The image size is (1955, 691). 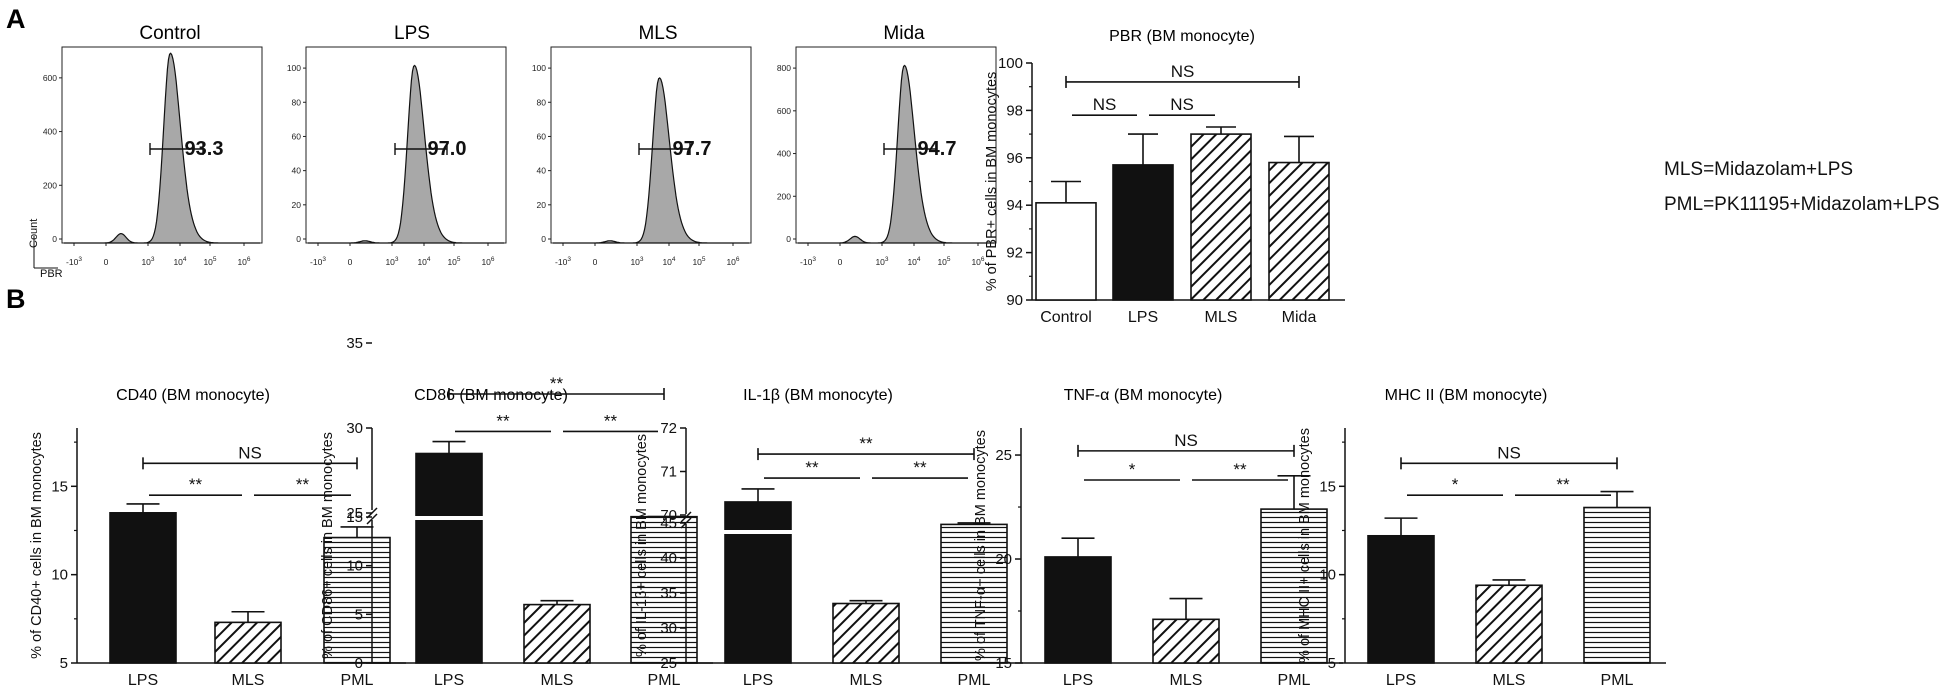 What do you see at coordinates (668, 515) in the screenshot?
I see `y-tick-label: 70` at bounding box center [668, 515].